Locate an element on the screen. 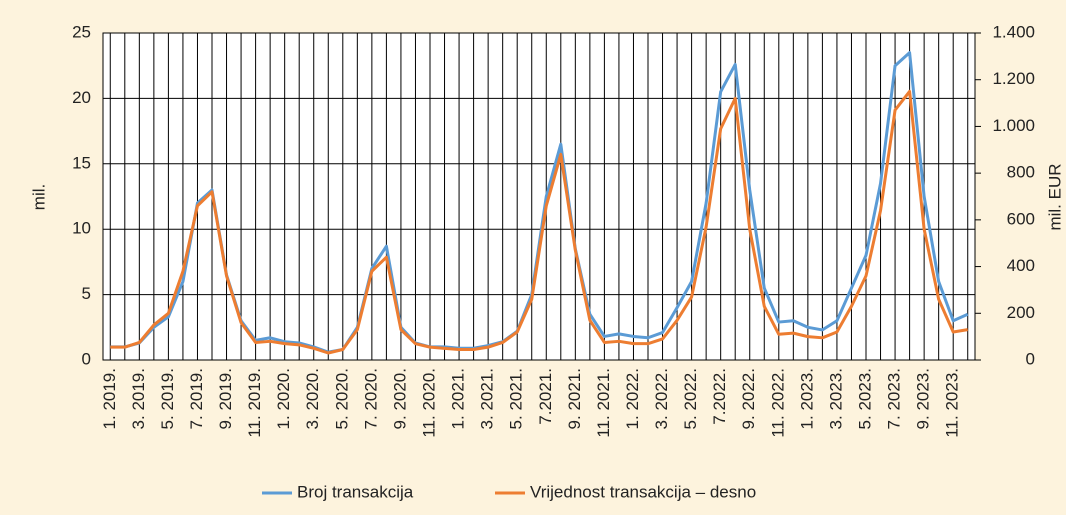  y2-tick-label: 0 is located at coordinates (1030, 358).